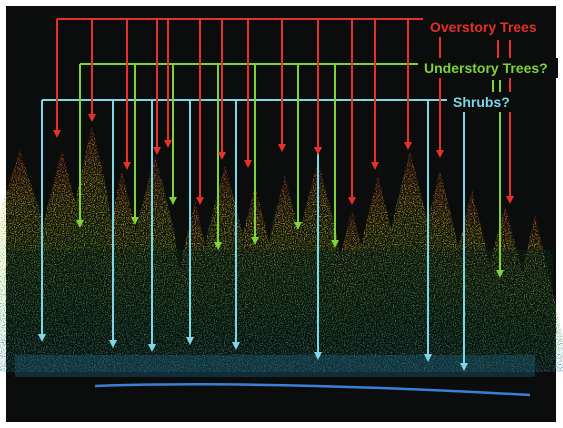 The image size is (563, 428). I want to click on understory-label: Understory Trees?, so click(486, 68).